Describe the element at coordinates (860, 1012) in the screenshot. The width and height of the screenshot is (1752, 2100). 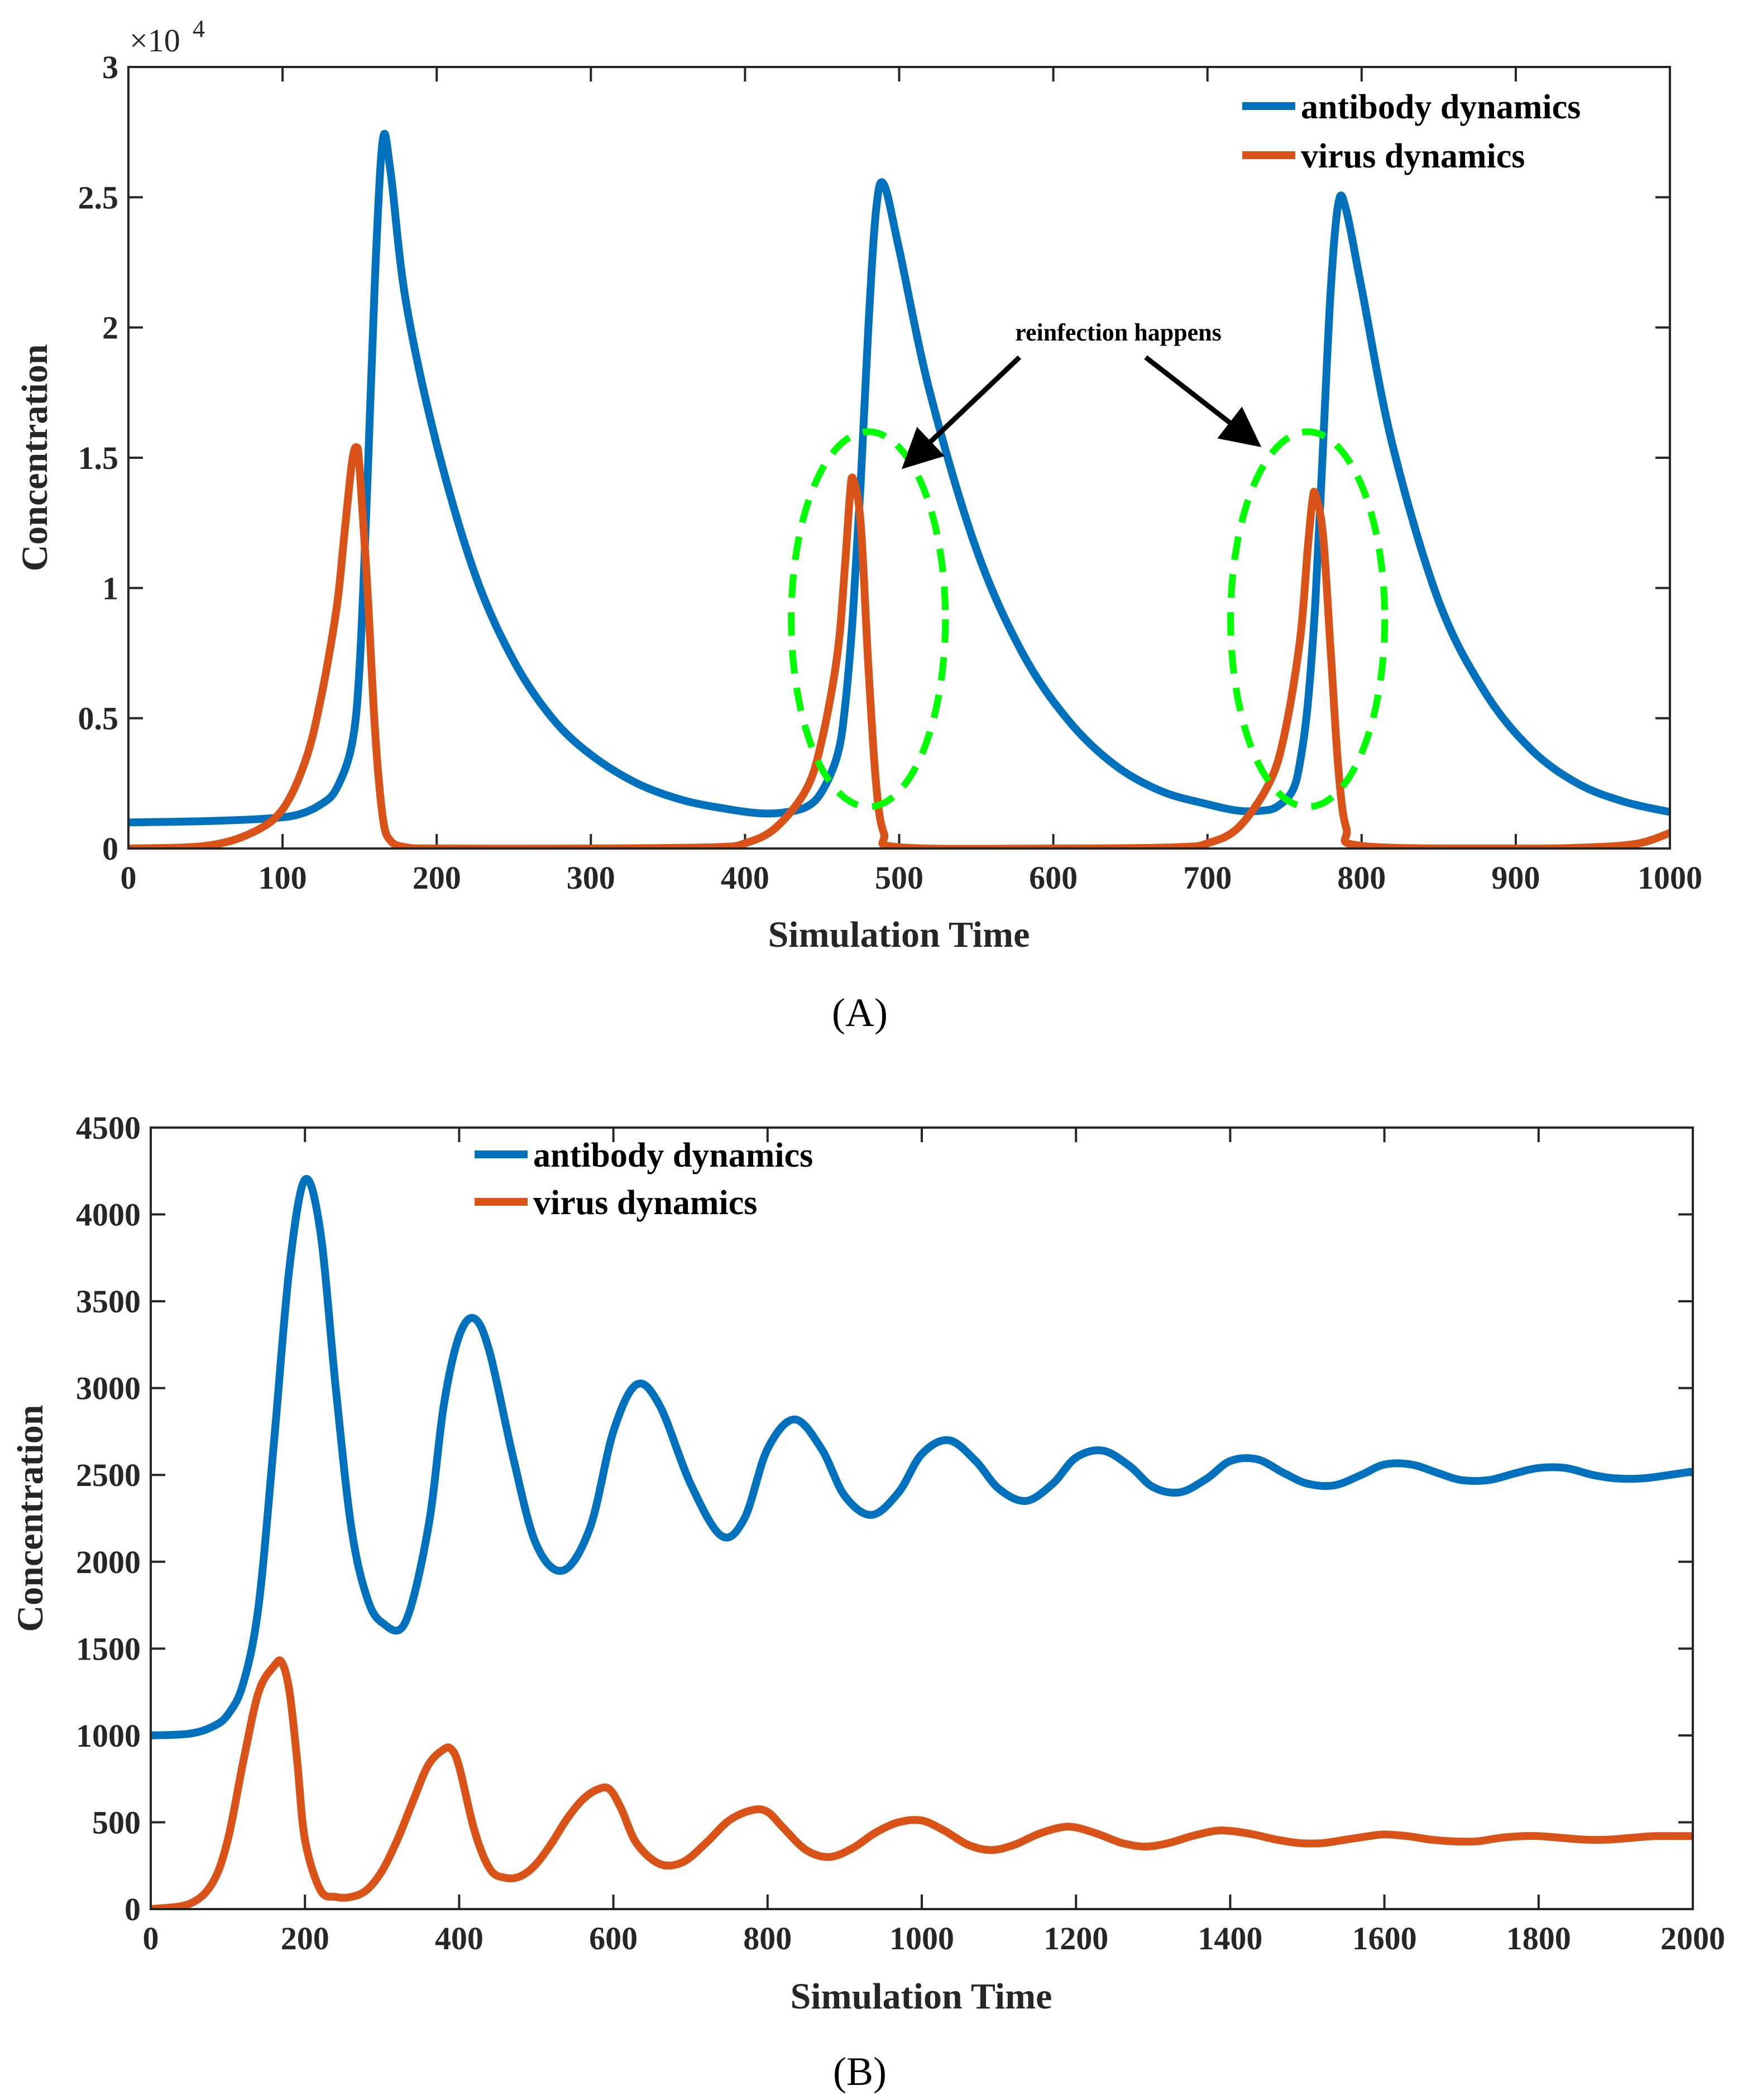
I see `panel-a-label: (A)` at that location.